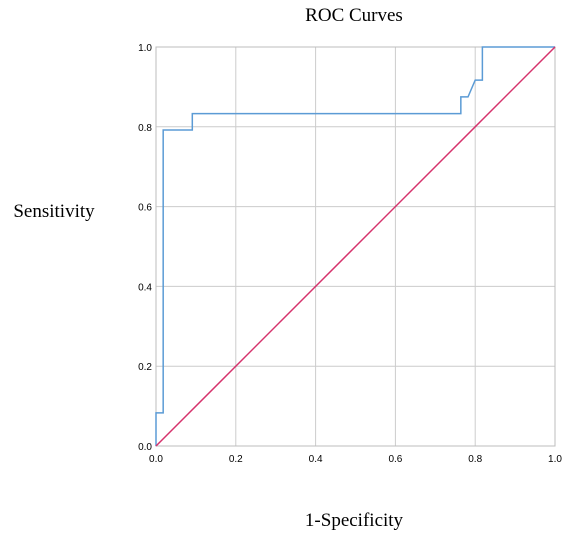 Image resolution: width=567 pixels, height=536 pixels. What do you see at coordinates (145, 48) in the screenshot?
I see `y-tick-label: 1.0` at bounding box center [145, 48].